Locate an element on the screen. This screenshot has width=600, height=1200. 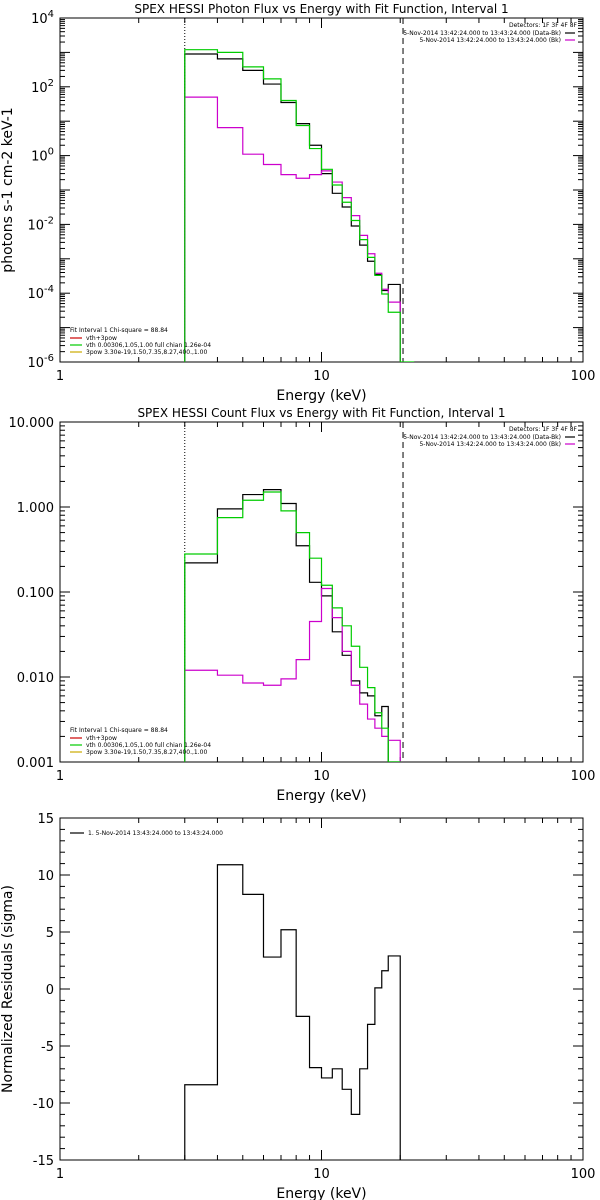
y-tick-label: -15 is located at coordinates (43, 1161).